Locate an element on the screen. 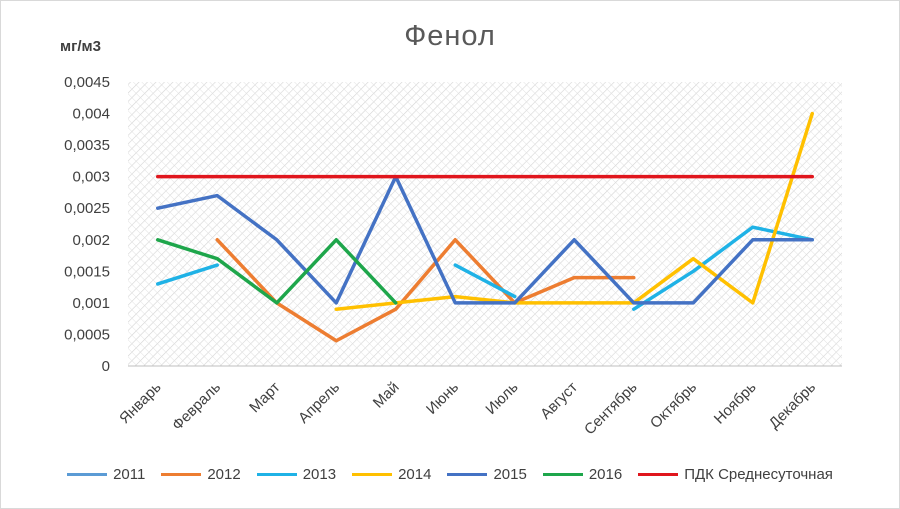  y-tick-label: 0,0015 is located at coordinates (87, 271).